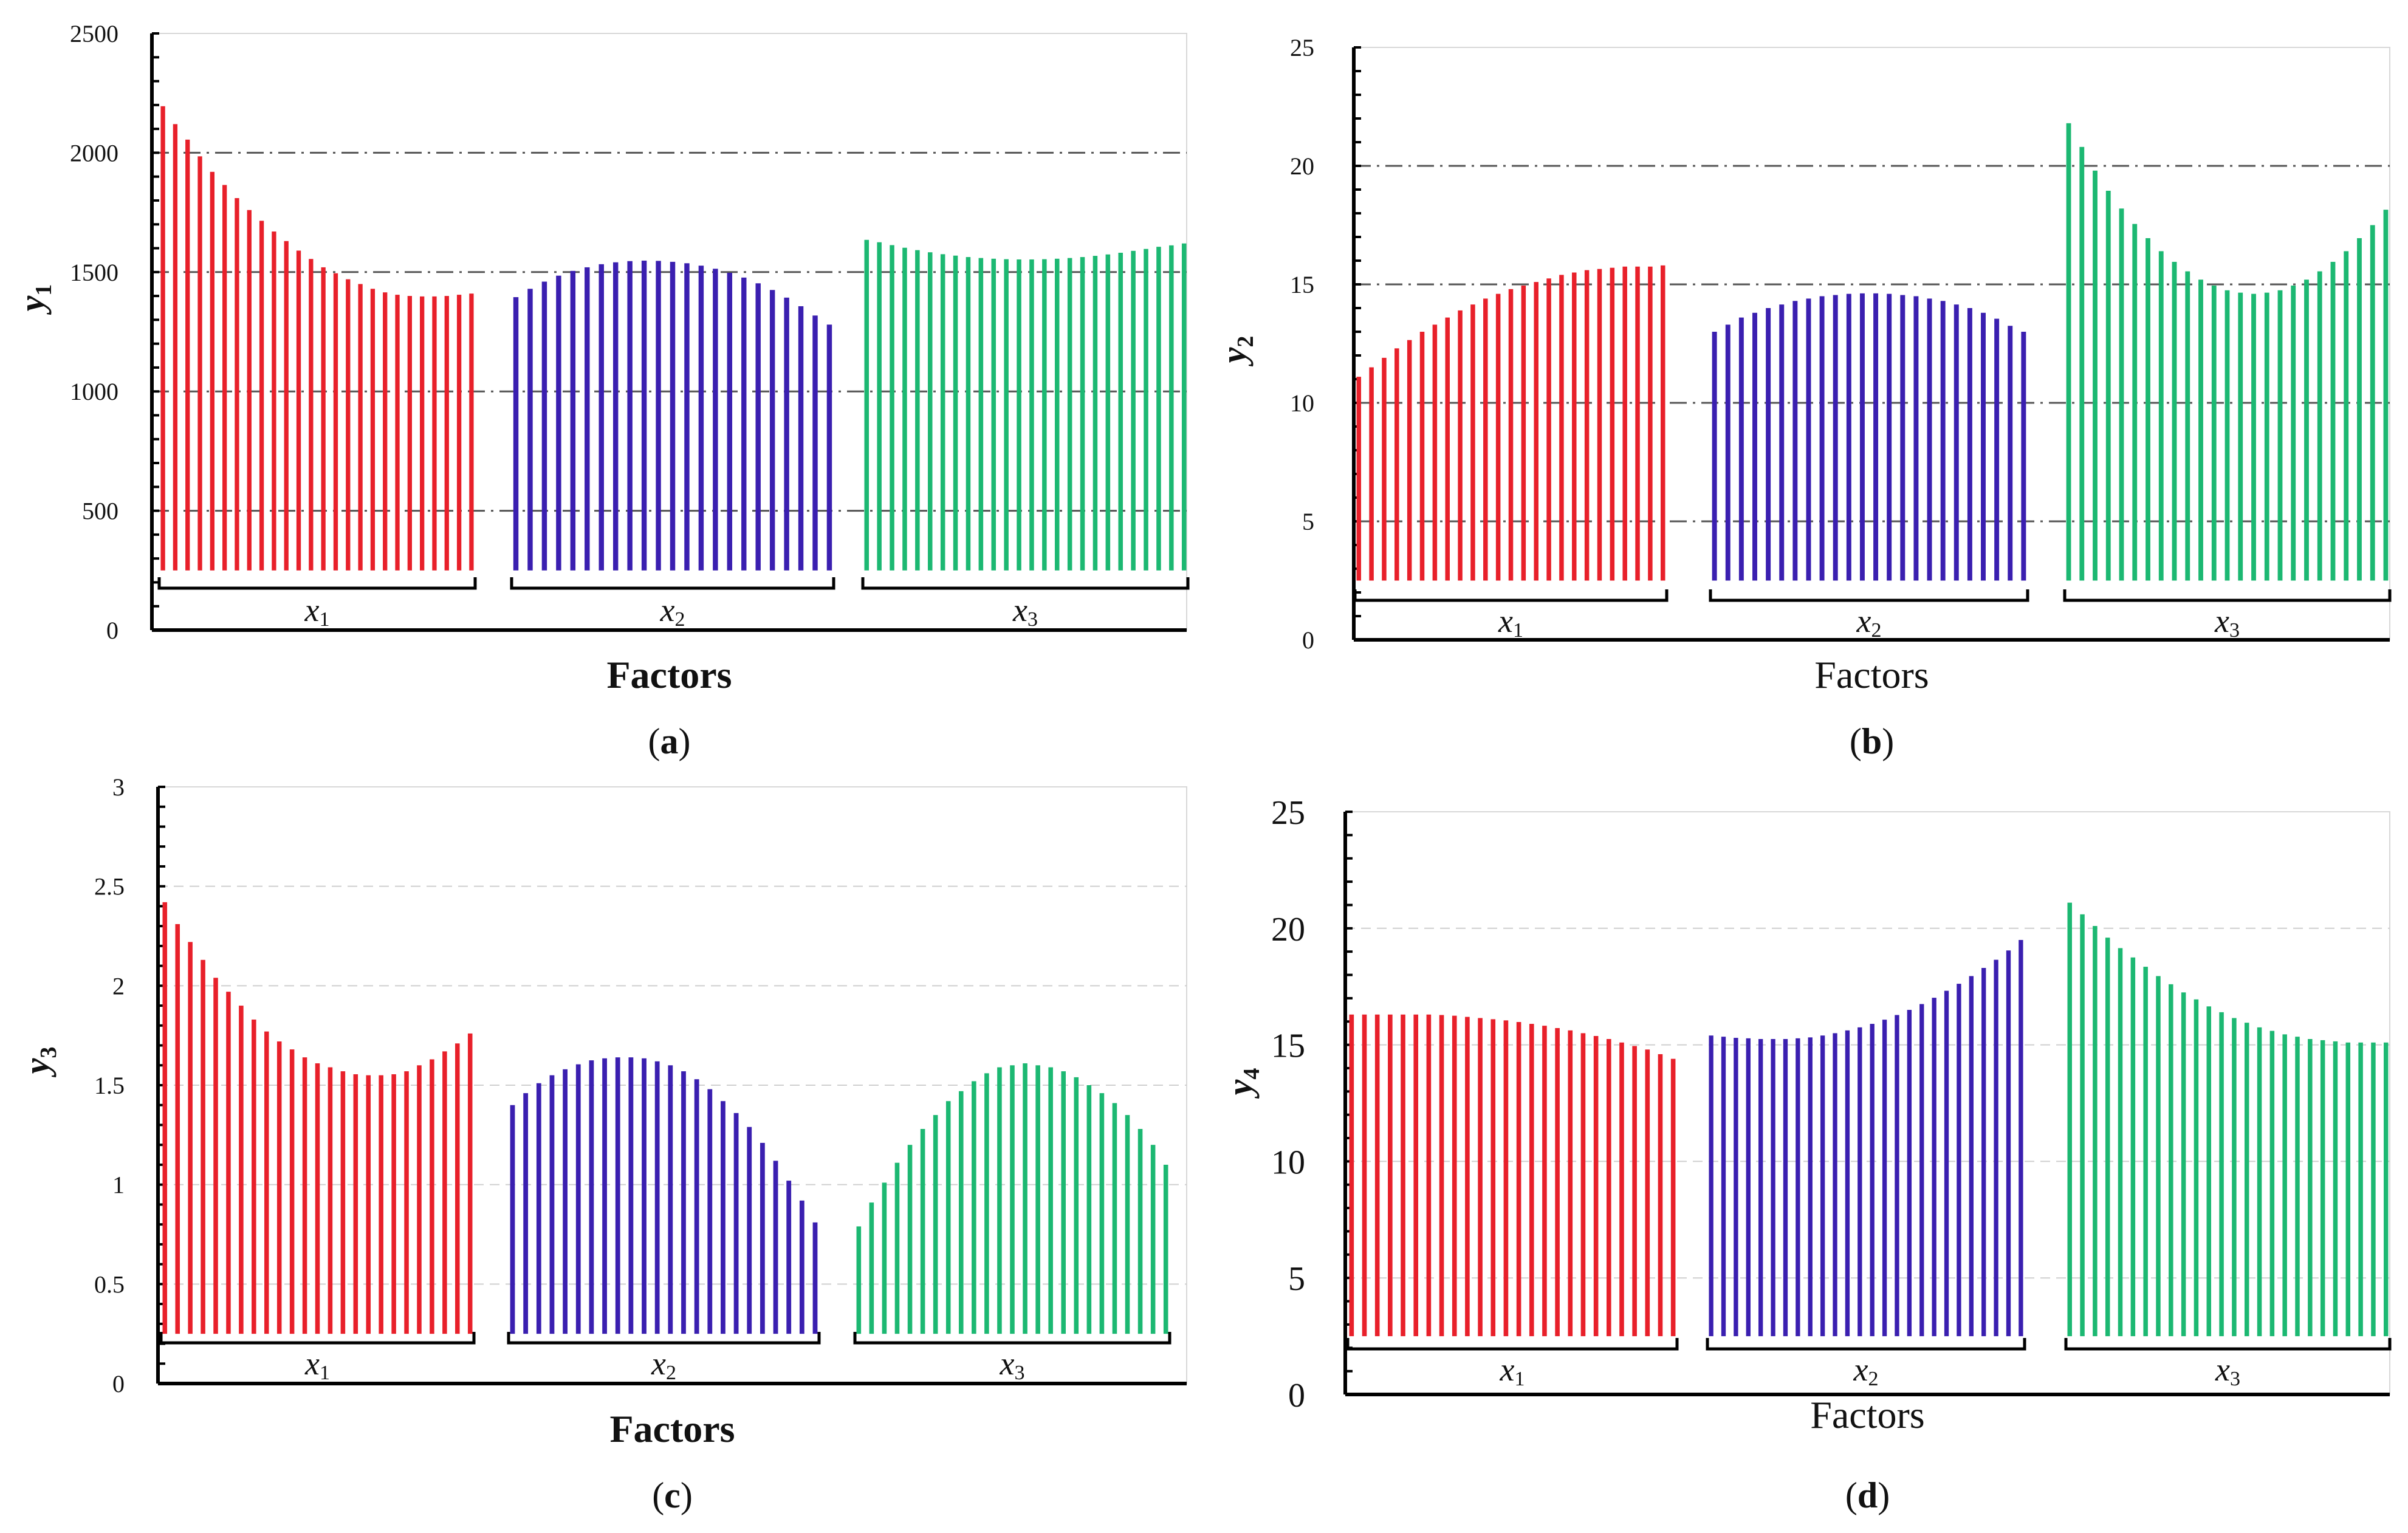 The height and width of the screenshot is (1533, 2408). What do you see at coordinates (1869, 595) in the screenshot?
I see `group-bracket-x2` at bounding box center [1869, 595].